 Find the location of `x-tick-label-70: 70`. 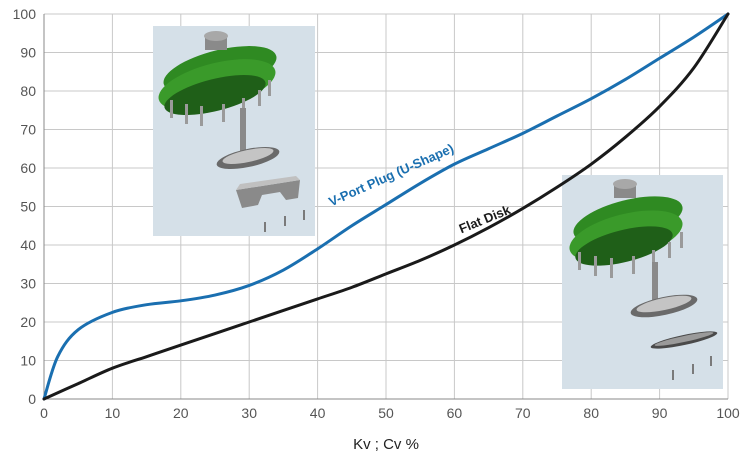

x-tick-label-70: 70 is located at coordinates (523, 413).